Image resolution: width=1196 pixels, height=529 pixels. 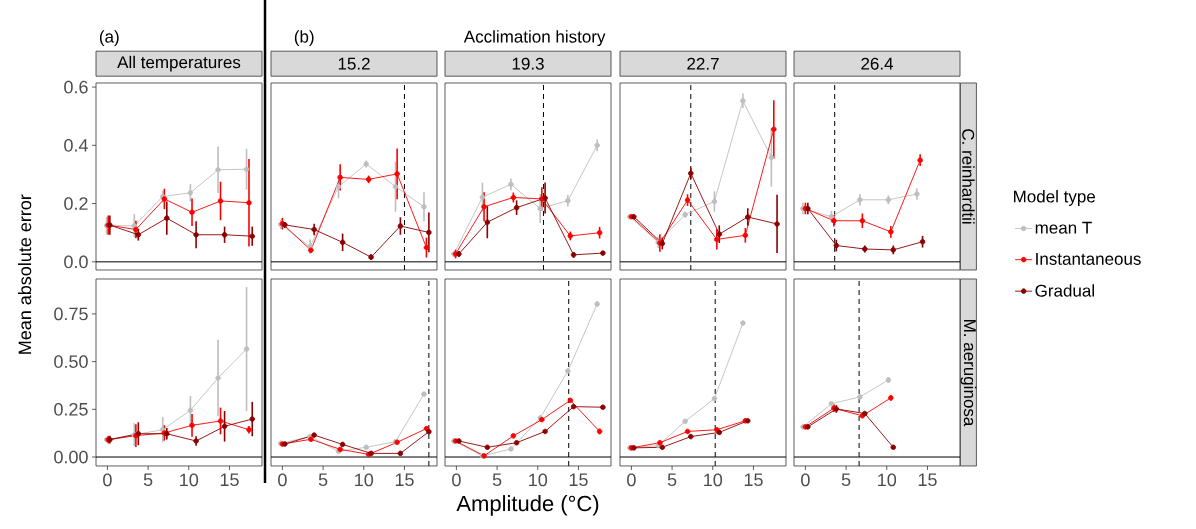 What do you see at coordinates (534, 38) in the screenshot?
I see `text: Acclimation history` at bounding box center [534, 38].